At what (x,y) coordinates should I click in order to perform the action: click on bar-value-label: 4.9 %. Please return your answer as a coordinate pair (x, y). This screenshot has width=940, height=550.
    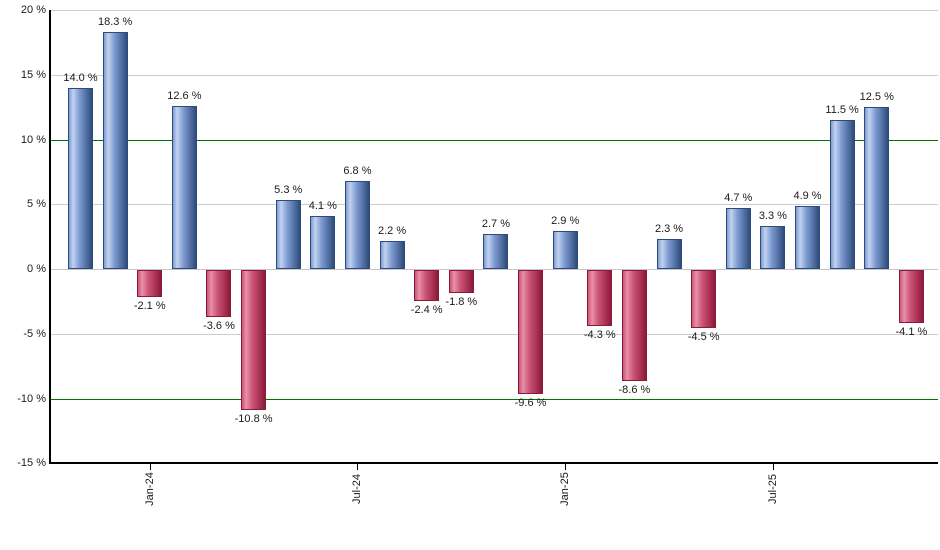
    Looking at the image, I should click on (807, 196).